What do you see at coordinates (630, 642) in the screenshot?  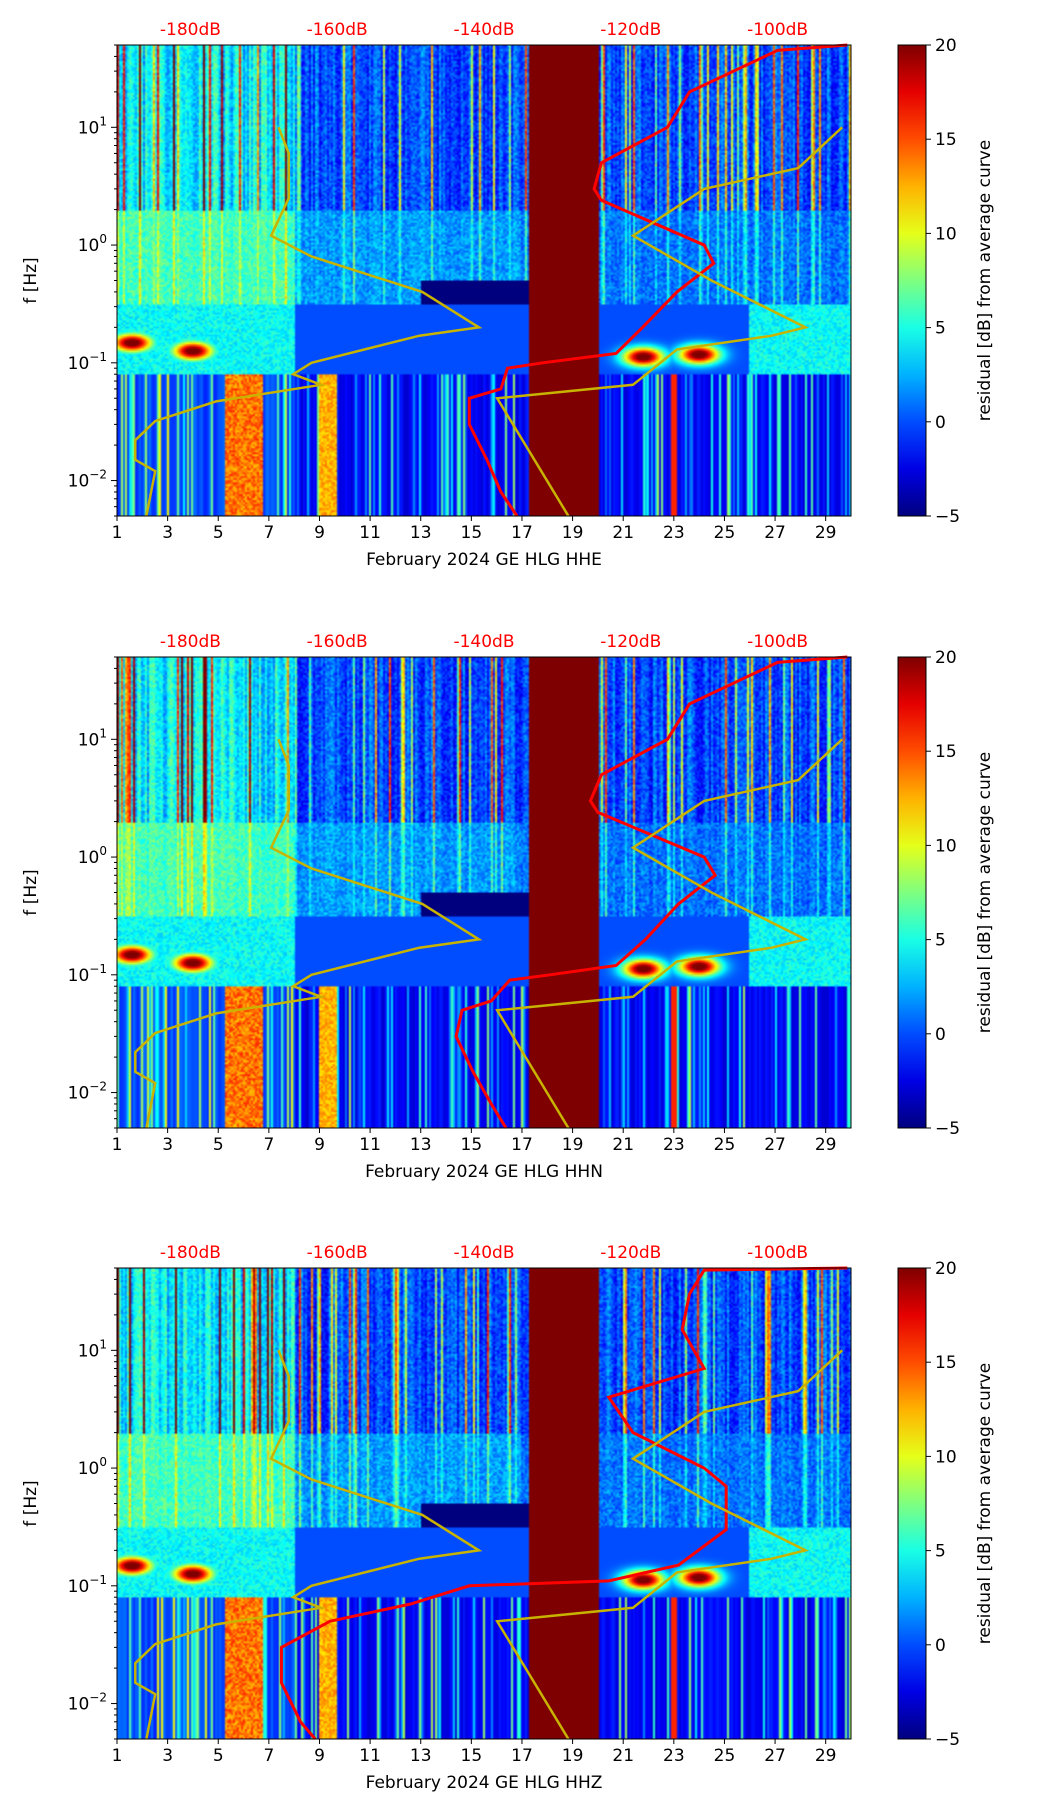 I see `top-db-label: -120dB` at bounding box center [630, 642].